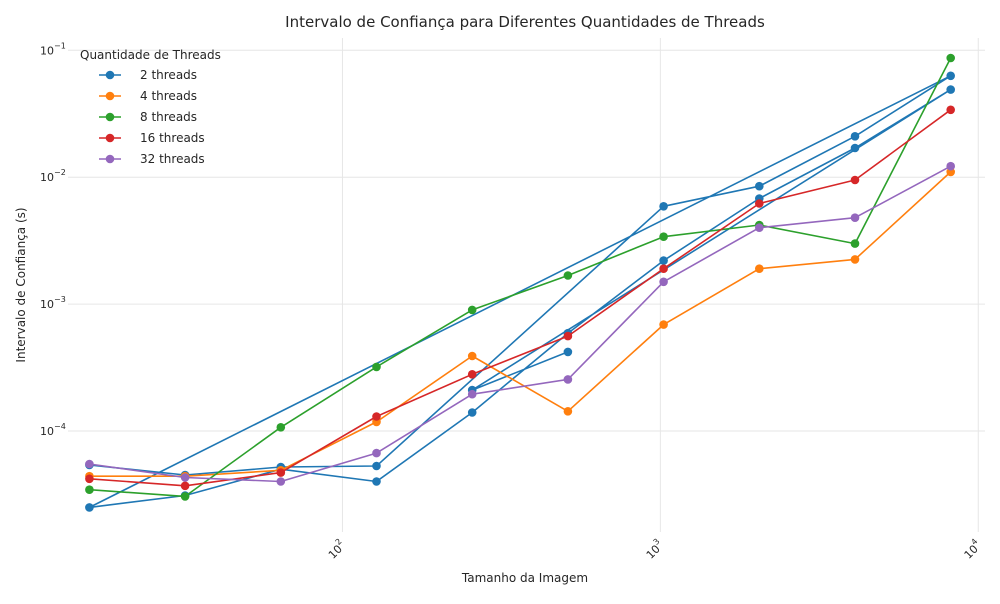  Describe the element at coordinates (172, 159) in the screenshot. I see `legend-label: 32 threads` at that location.